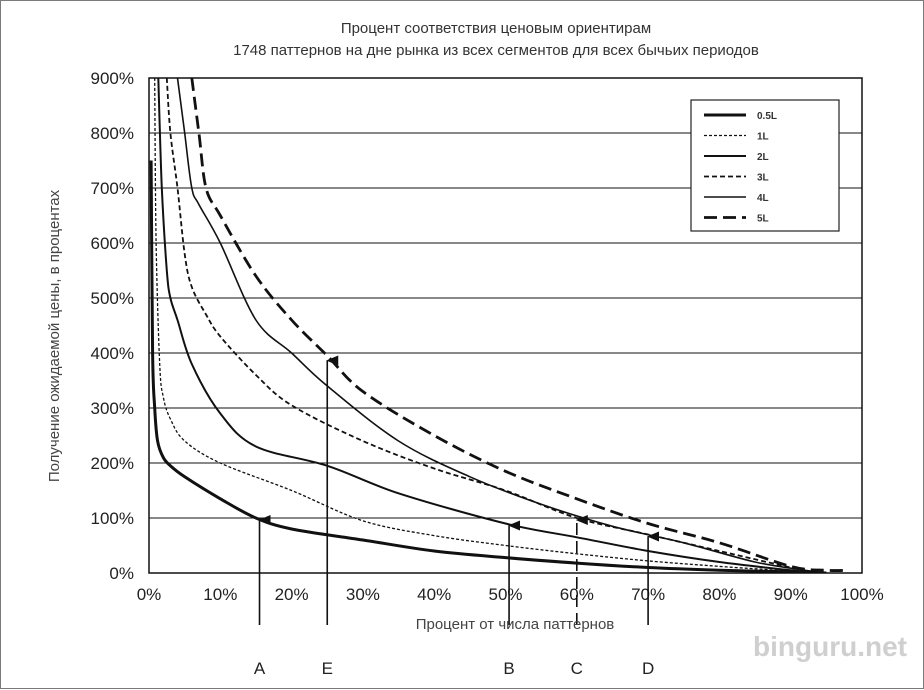 This screenshot has width=924, height=690. What do you see at coordinates (112, 353) in the screenshot?
I see `y-tick-label: 400%` at bounding box center [112, 353].